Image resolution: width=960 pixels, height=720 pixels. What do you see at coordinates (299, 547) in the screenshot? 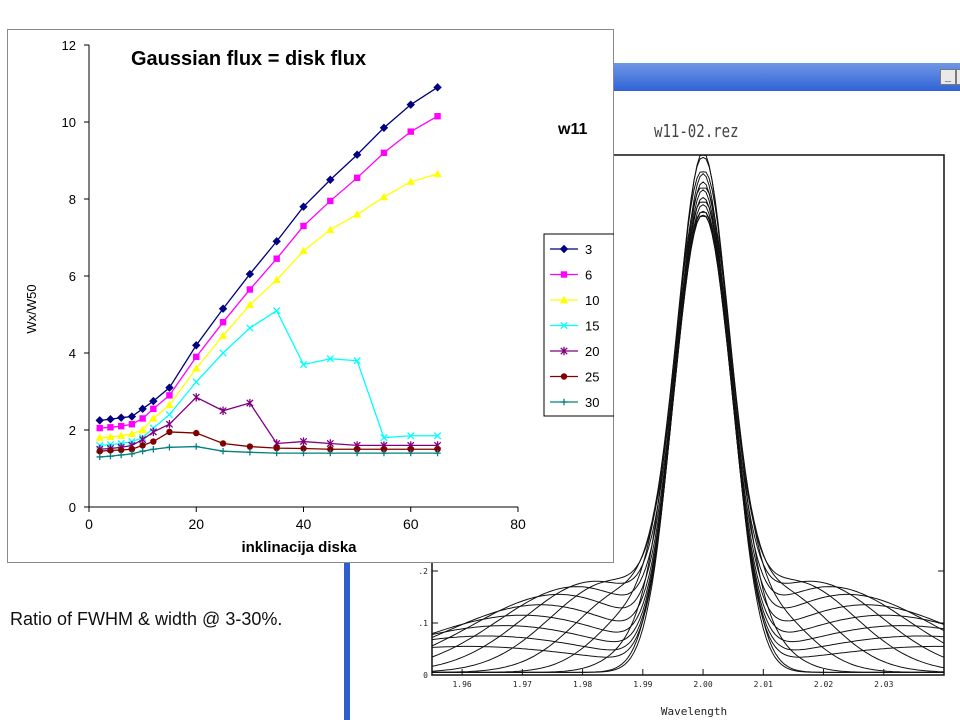
I see `chart-x-axis-label: inklinacija diska` at bounding box center [299, 547].